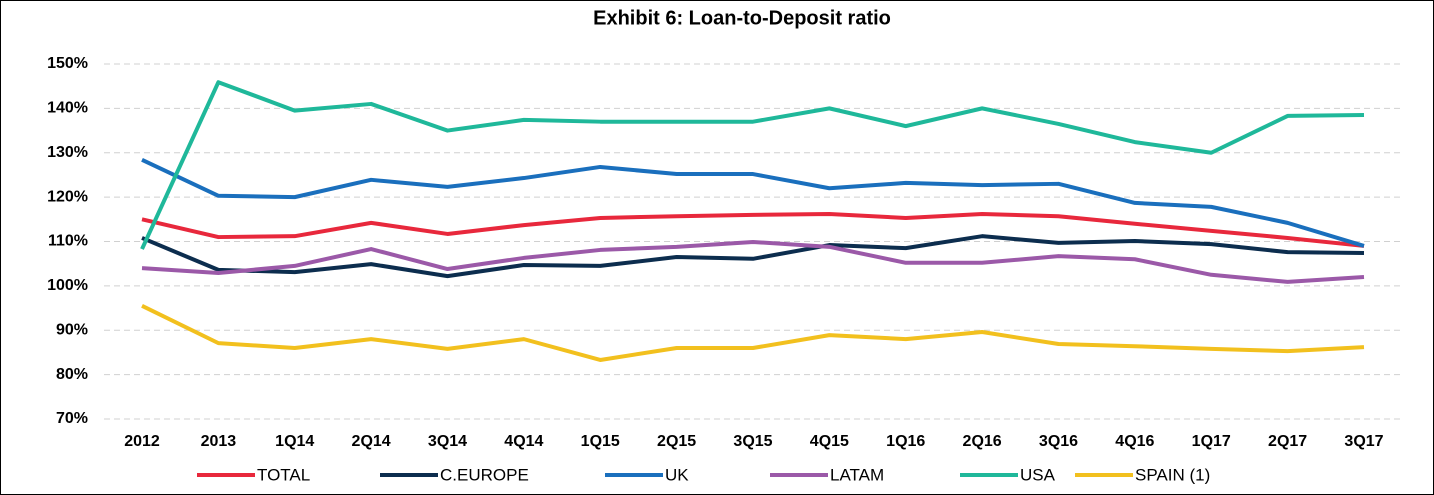 Image resolution: width=1434 pixels, height=495 pixels. I want to click on x-tick-label: 1Q14, so click(294, 441).